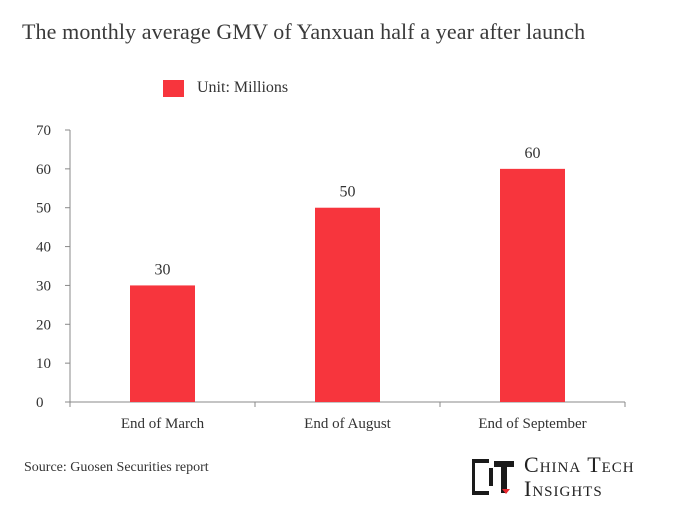 The image size is (680, 510). I want to click on x-tick-label: End of August, so click(348, 424).